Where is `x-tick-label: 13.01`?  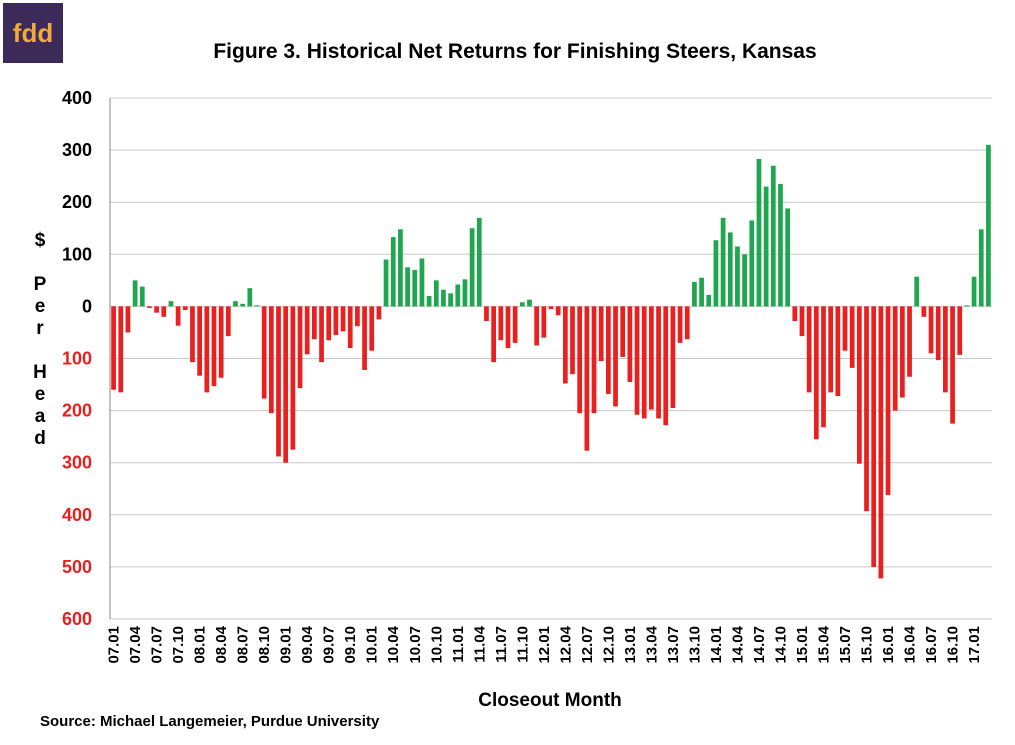
x-tick-label: 13.01 is located at coordinates (630, 645).